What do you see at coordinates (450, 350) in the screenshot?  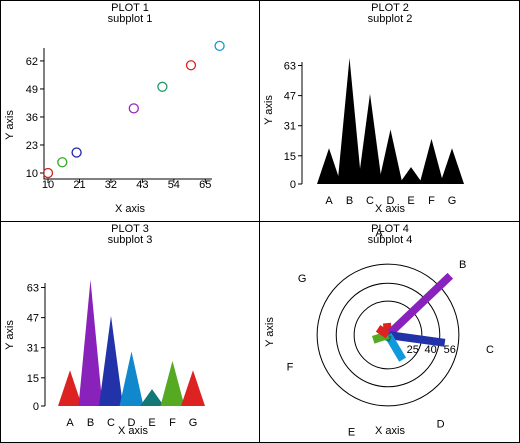 I see `polar-r-tick-label: 56` at bounding box center [450, 350].